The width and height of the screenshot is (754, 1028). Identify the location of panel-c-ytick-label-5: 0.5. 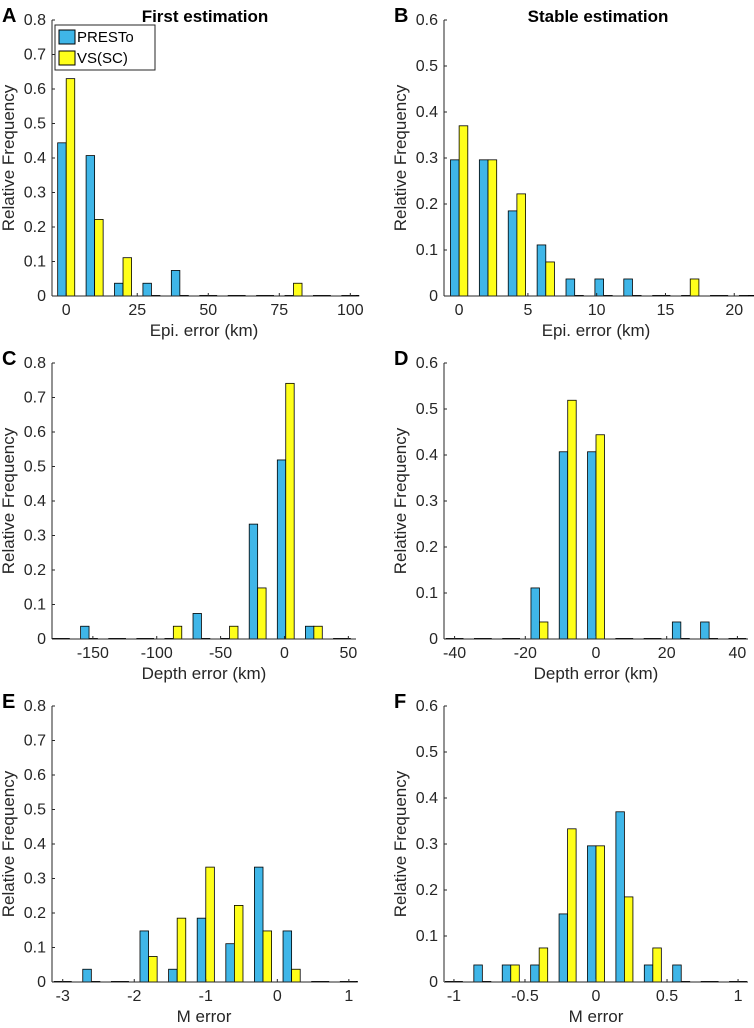
(35, 467).